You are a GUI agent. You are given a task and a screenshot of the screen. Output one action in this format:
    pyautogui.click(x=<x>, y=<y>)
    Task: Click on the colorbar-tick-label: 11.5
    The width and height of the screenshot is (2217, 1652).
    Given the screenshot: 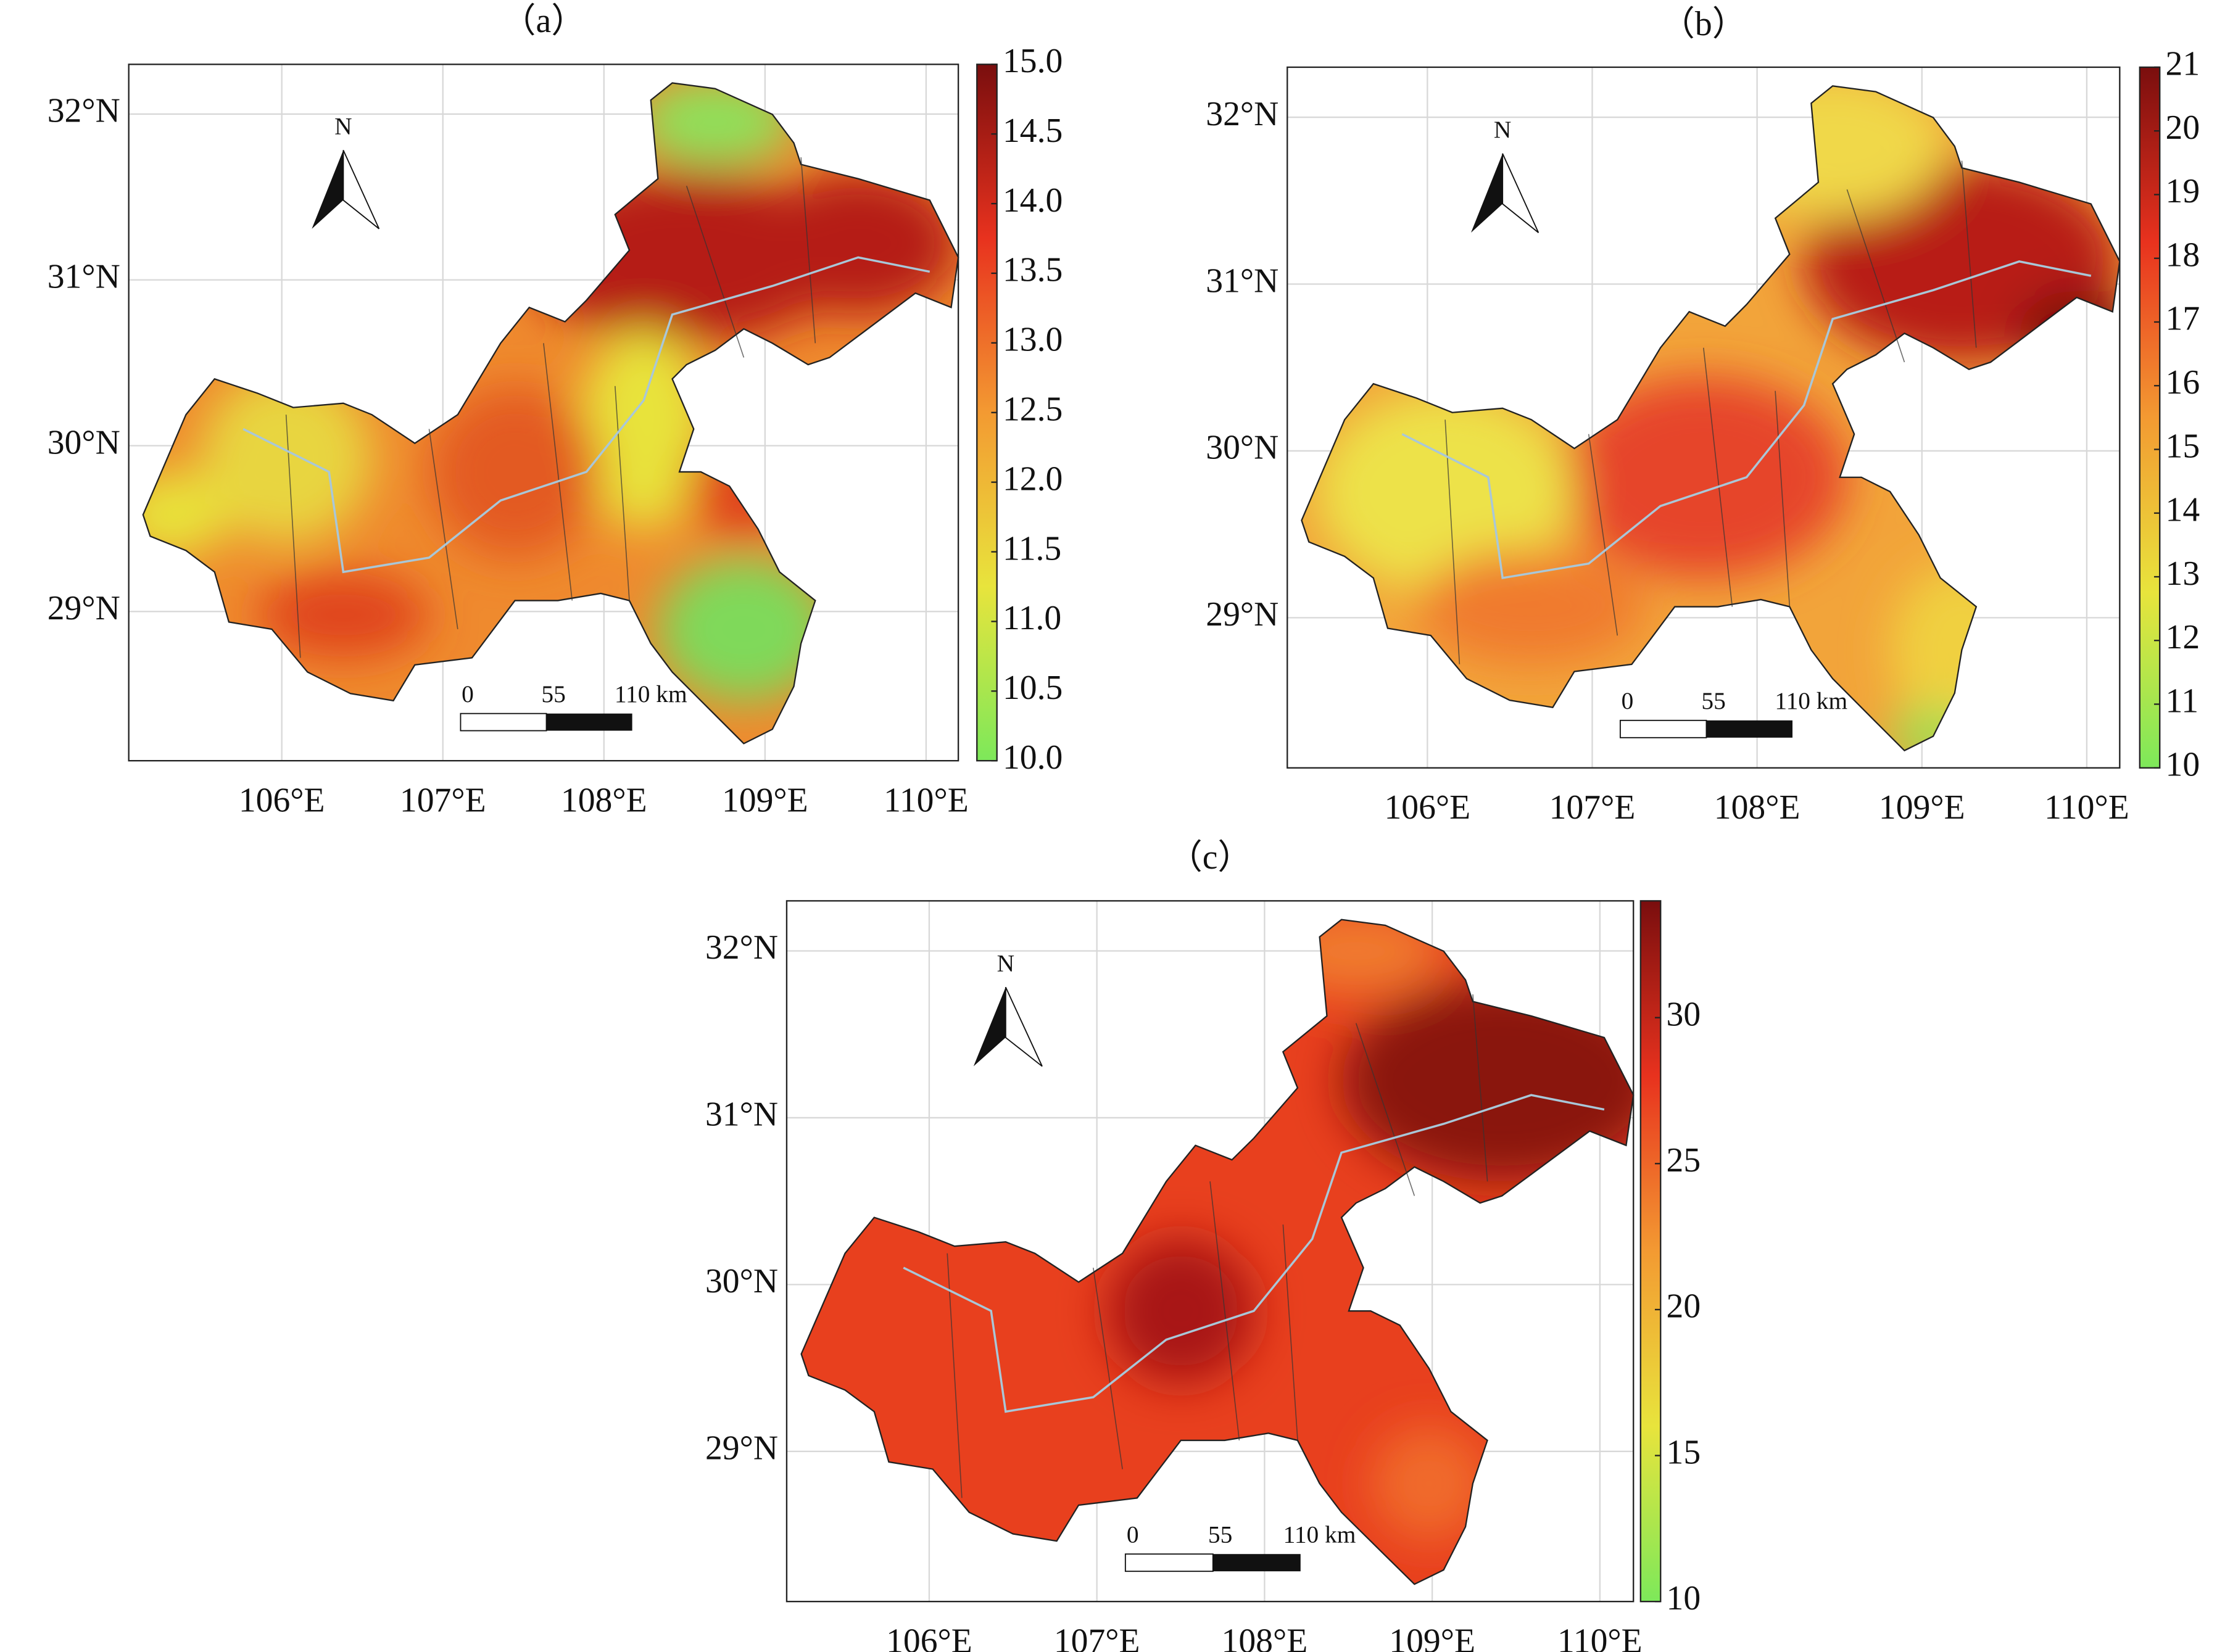 What is the action you would take?
    pyautogui.click(x=1032, y=548)
    